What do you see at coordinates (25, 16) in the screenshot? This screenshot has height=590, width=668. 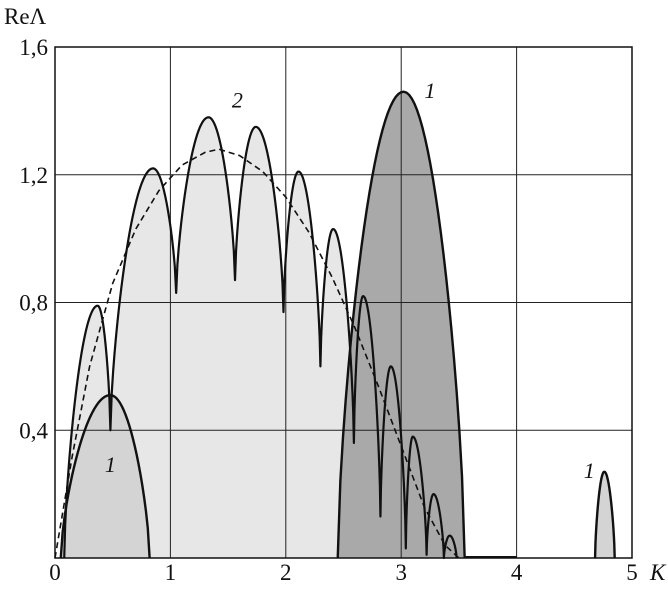 I see `y-axis-title: ReΛ` at bounding box center [25, 16].